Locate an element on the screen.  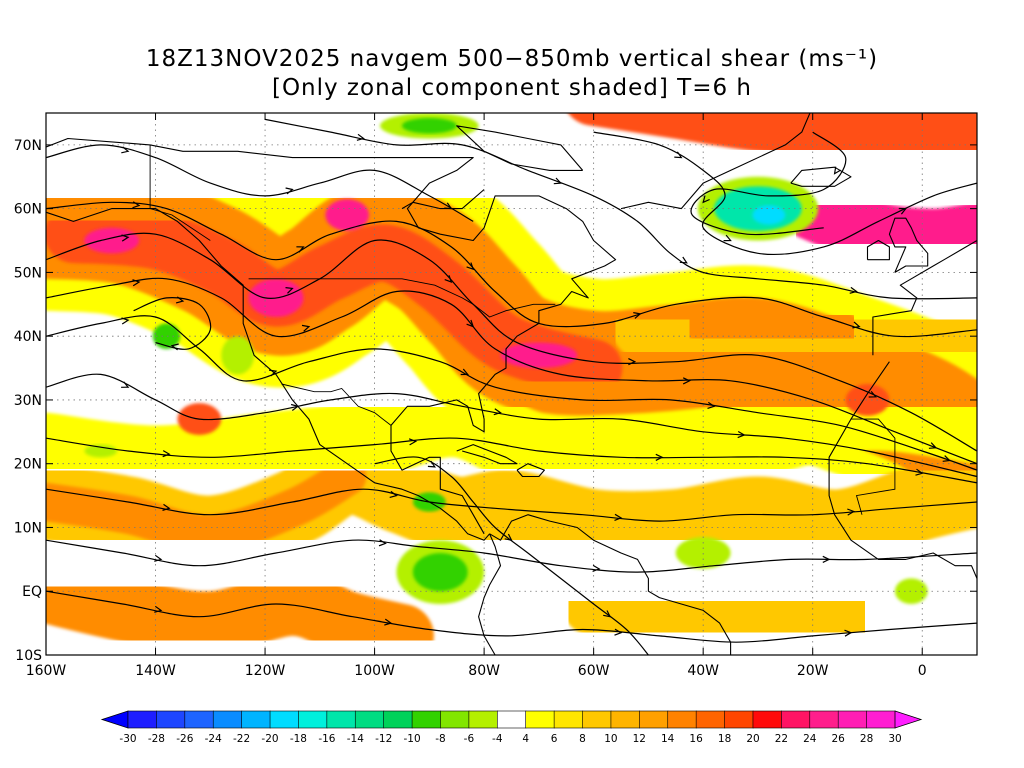
x-tick-label: 160W is located at coordinates (46, 671).